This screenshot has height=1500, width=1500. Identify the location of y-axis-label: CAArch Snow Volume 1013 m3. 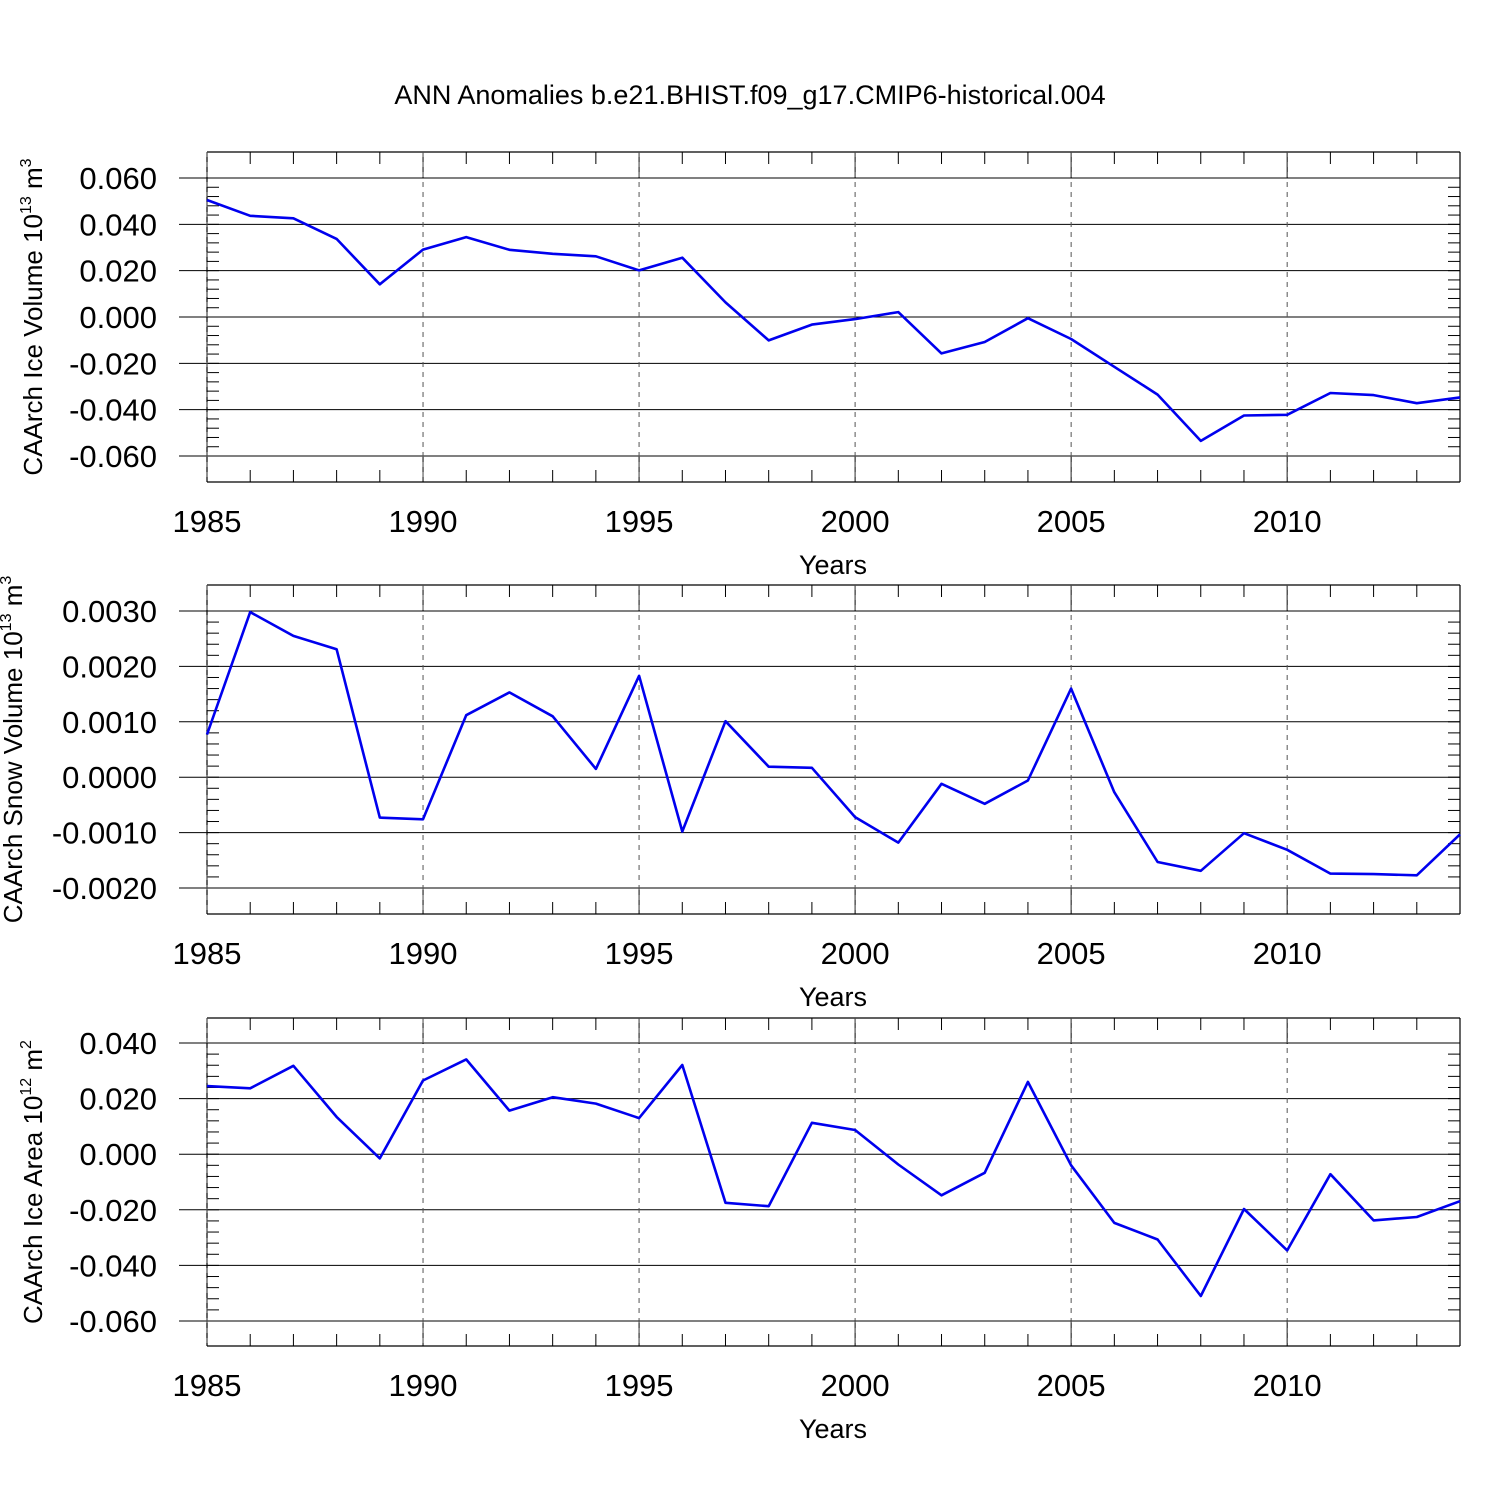
(14, 750).